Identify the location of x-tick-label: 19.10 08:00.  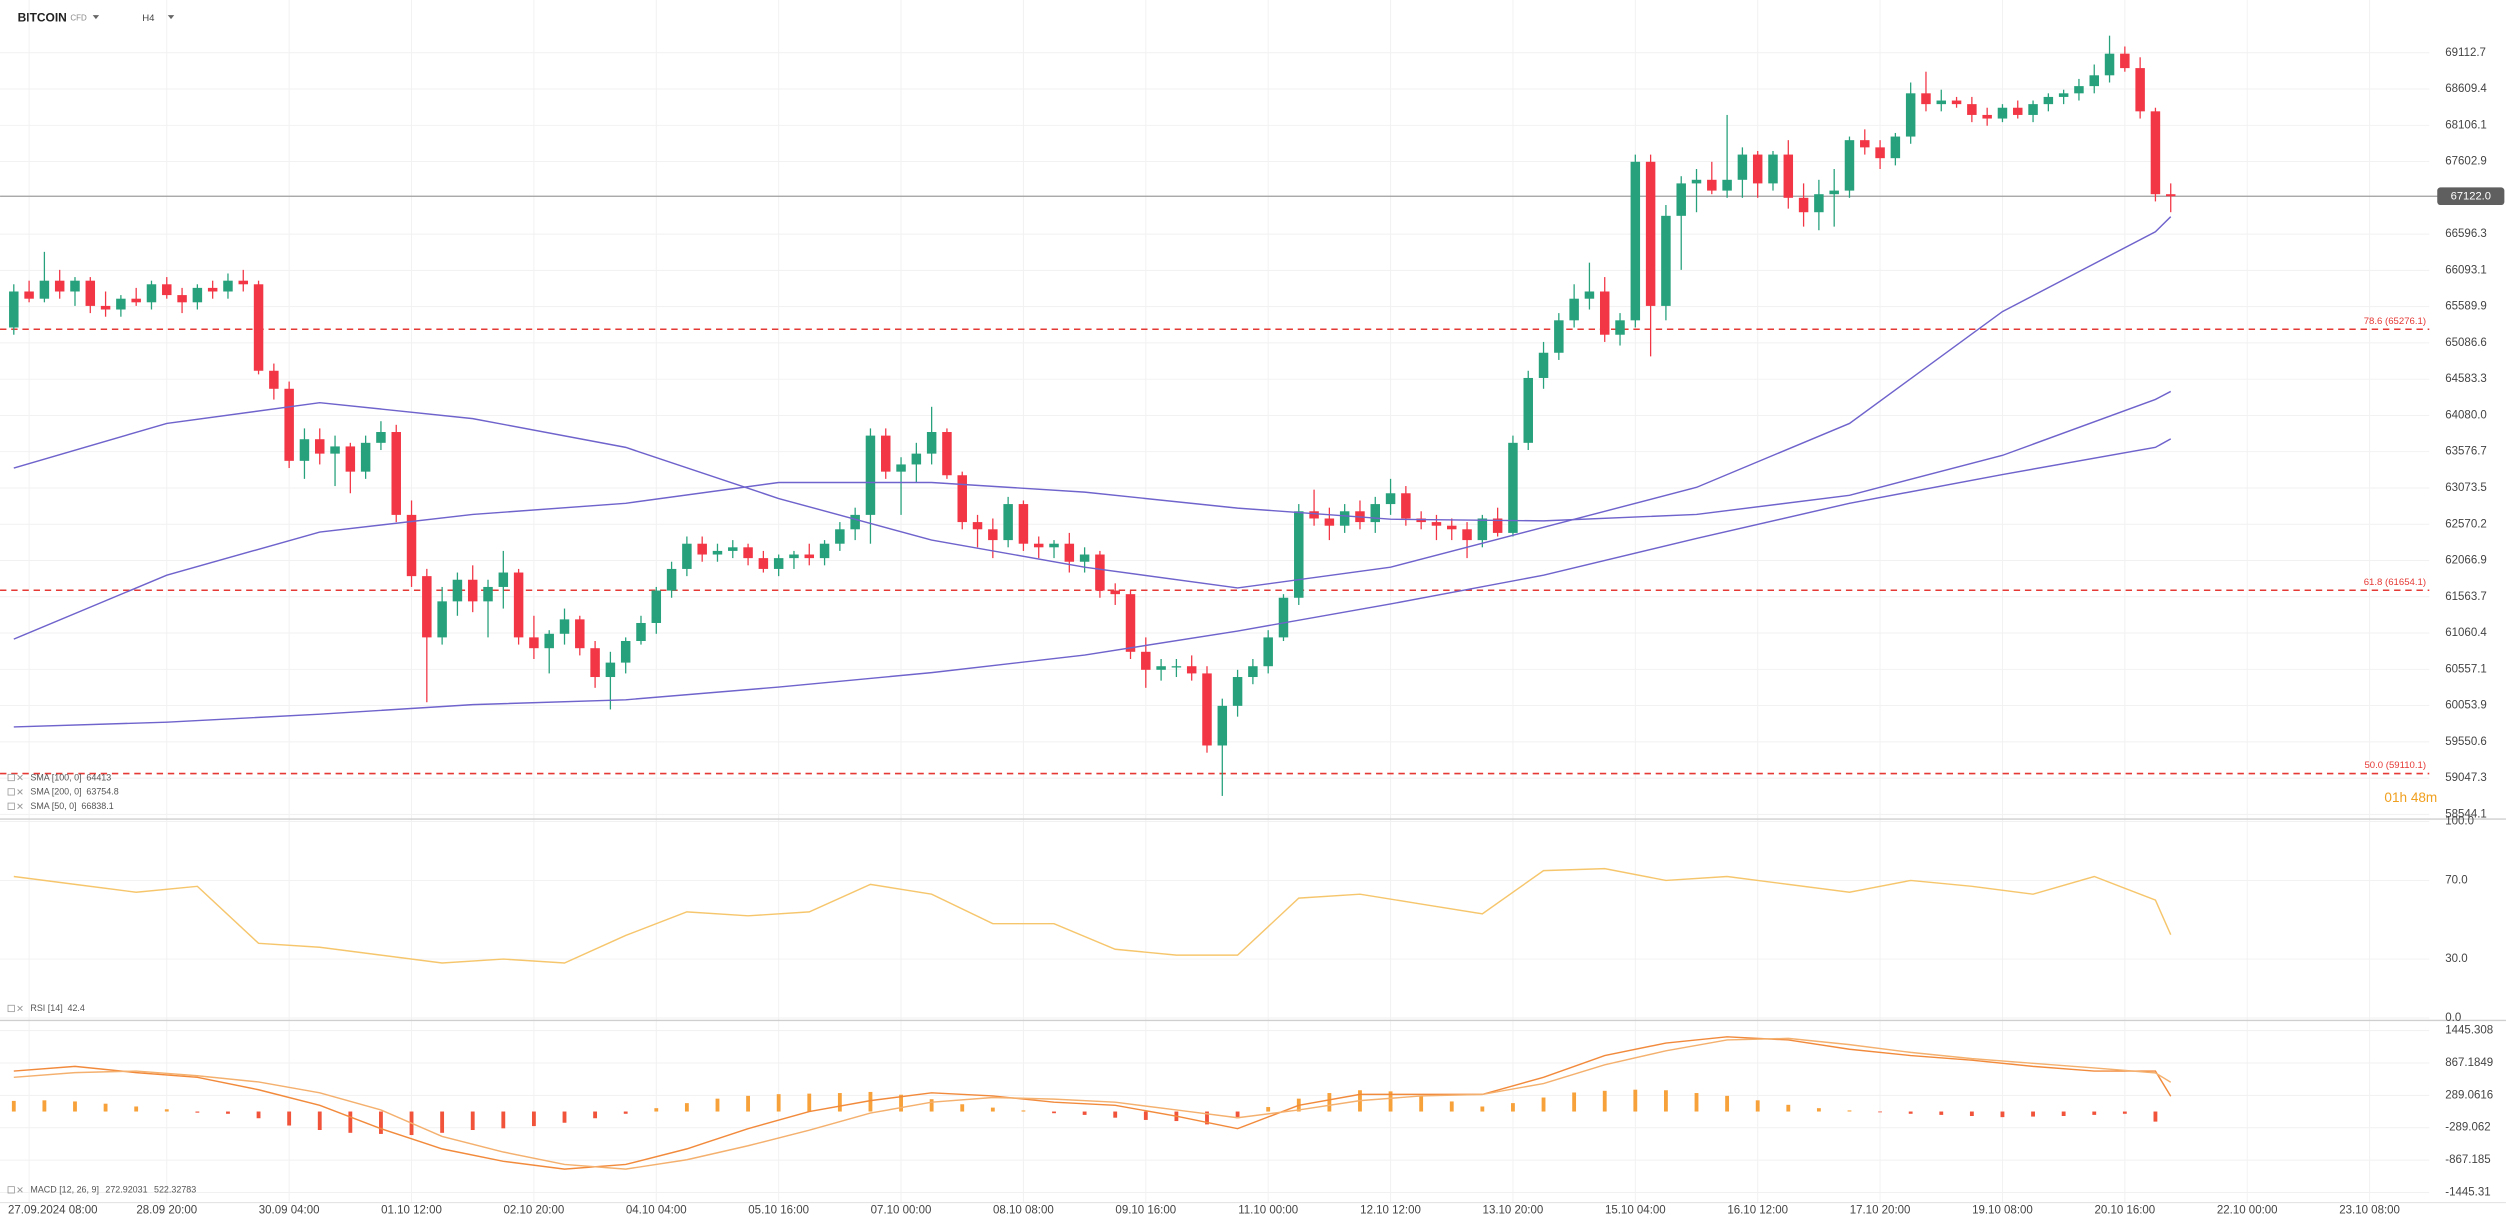
(2002, 1211).